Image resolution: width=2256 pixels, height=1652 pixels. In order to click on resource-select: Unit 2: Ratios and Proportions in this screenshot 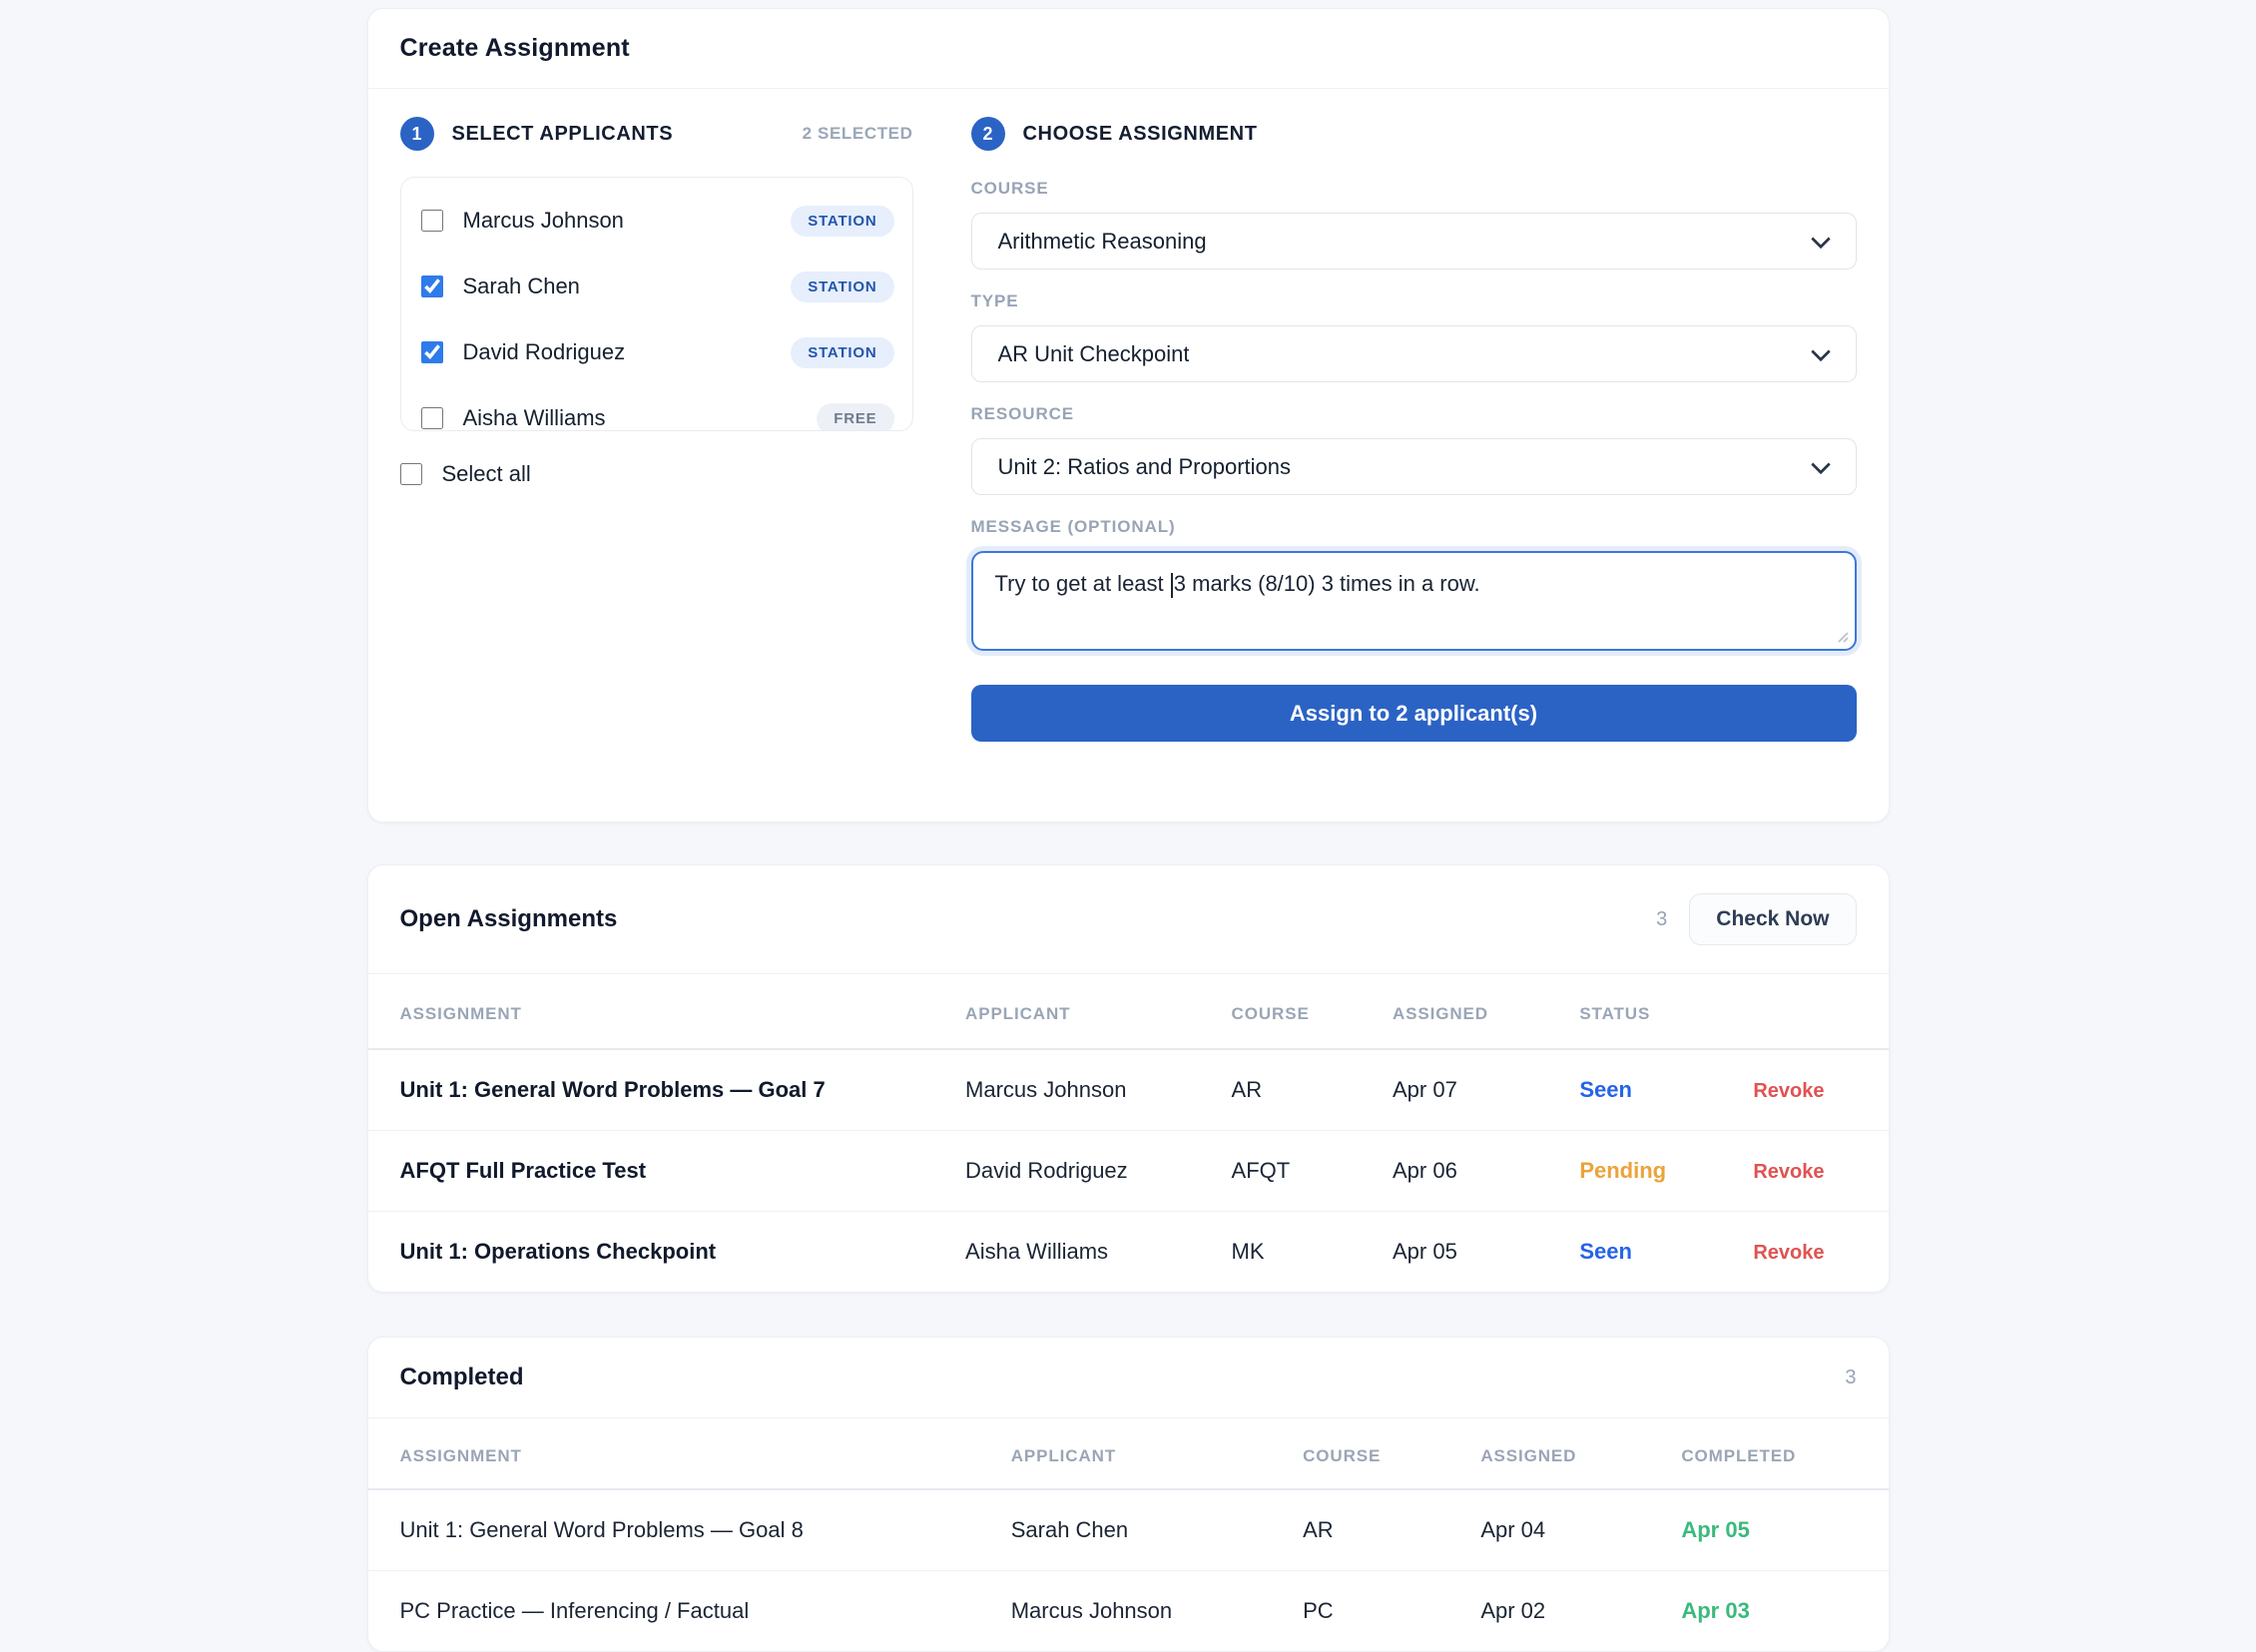, I will do `click(1413, 466)`.